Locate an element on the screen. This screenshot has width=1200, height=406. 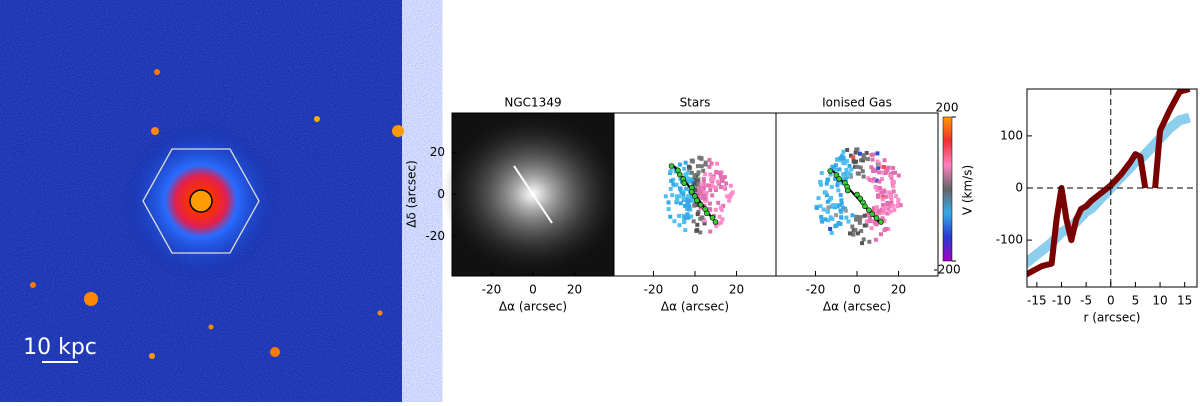
x-tick-label: -15 is located at coordinates (1037, 301).